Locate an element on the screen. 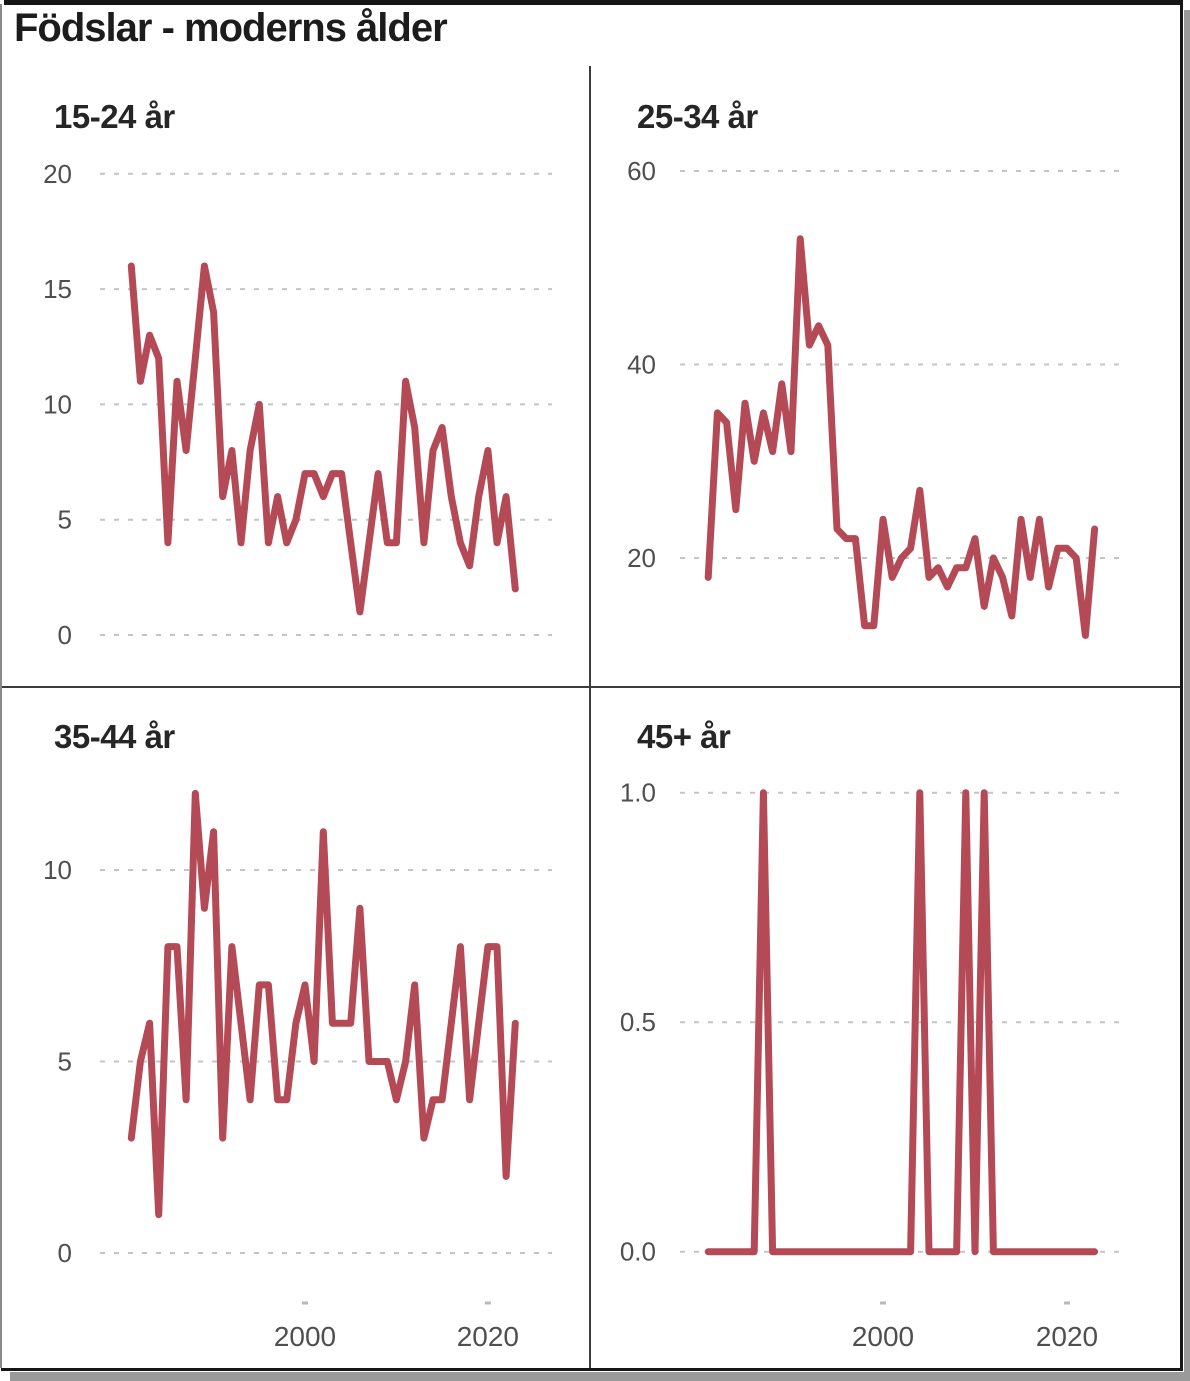 The height and width of the screenshot is (1381, 1190). facet-title-25-34: 25-34 år is located at coordinates (697, 116).